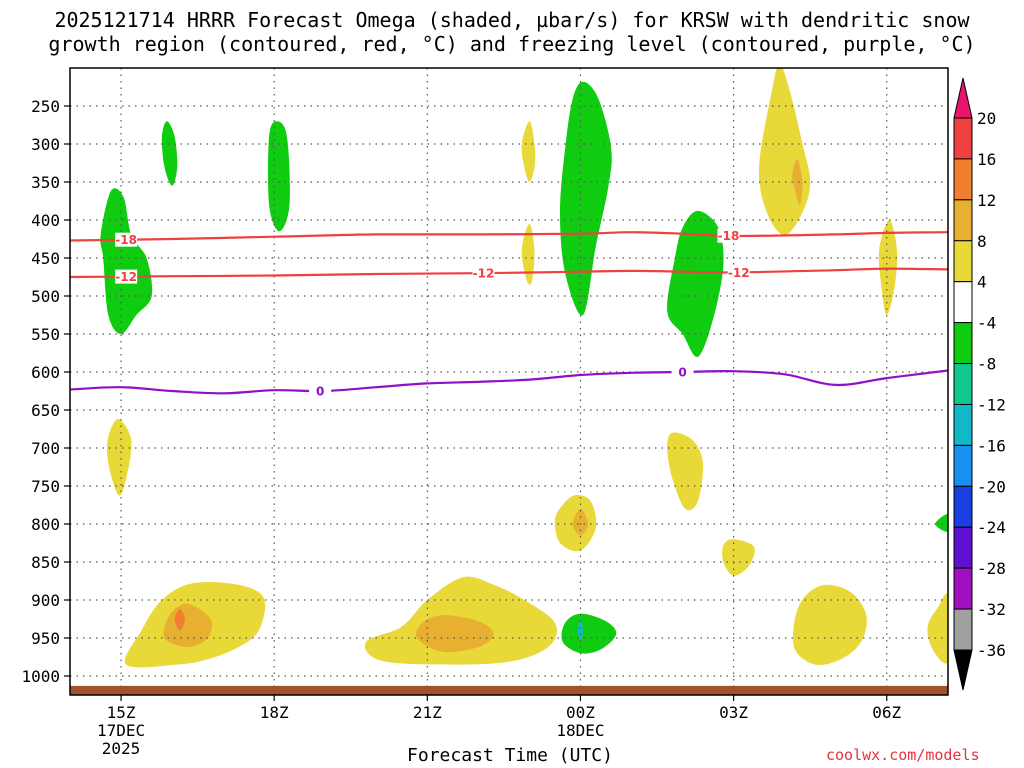 The width and height of the screenshot is (1024, 768). I want to click on y-tick-label-1000: 1000, so click(40, 676).